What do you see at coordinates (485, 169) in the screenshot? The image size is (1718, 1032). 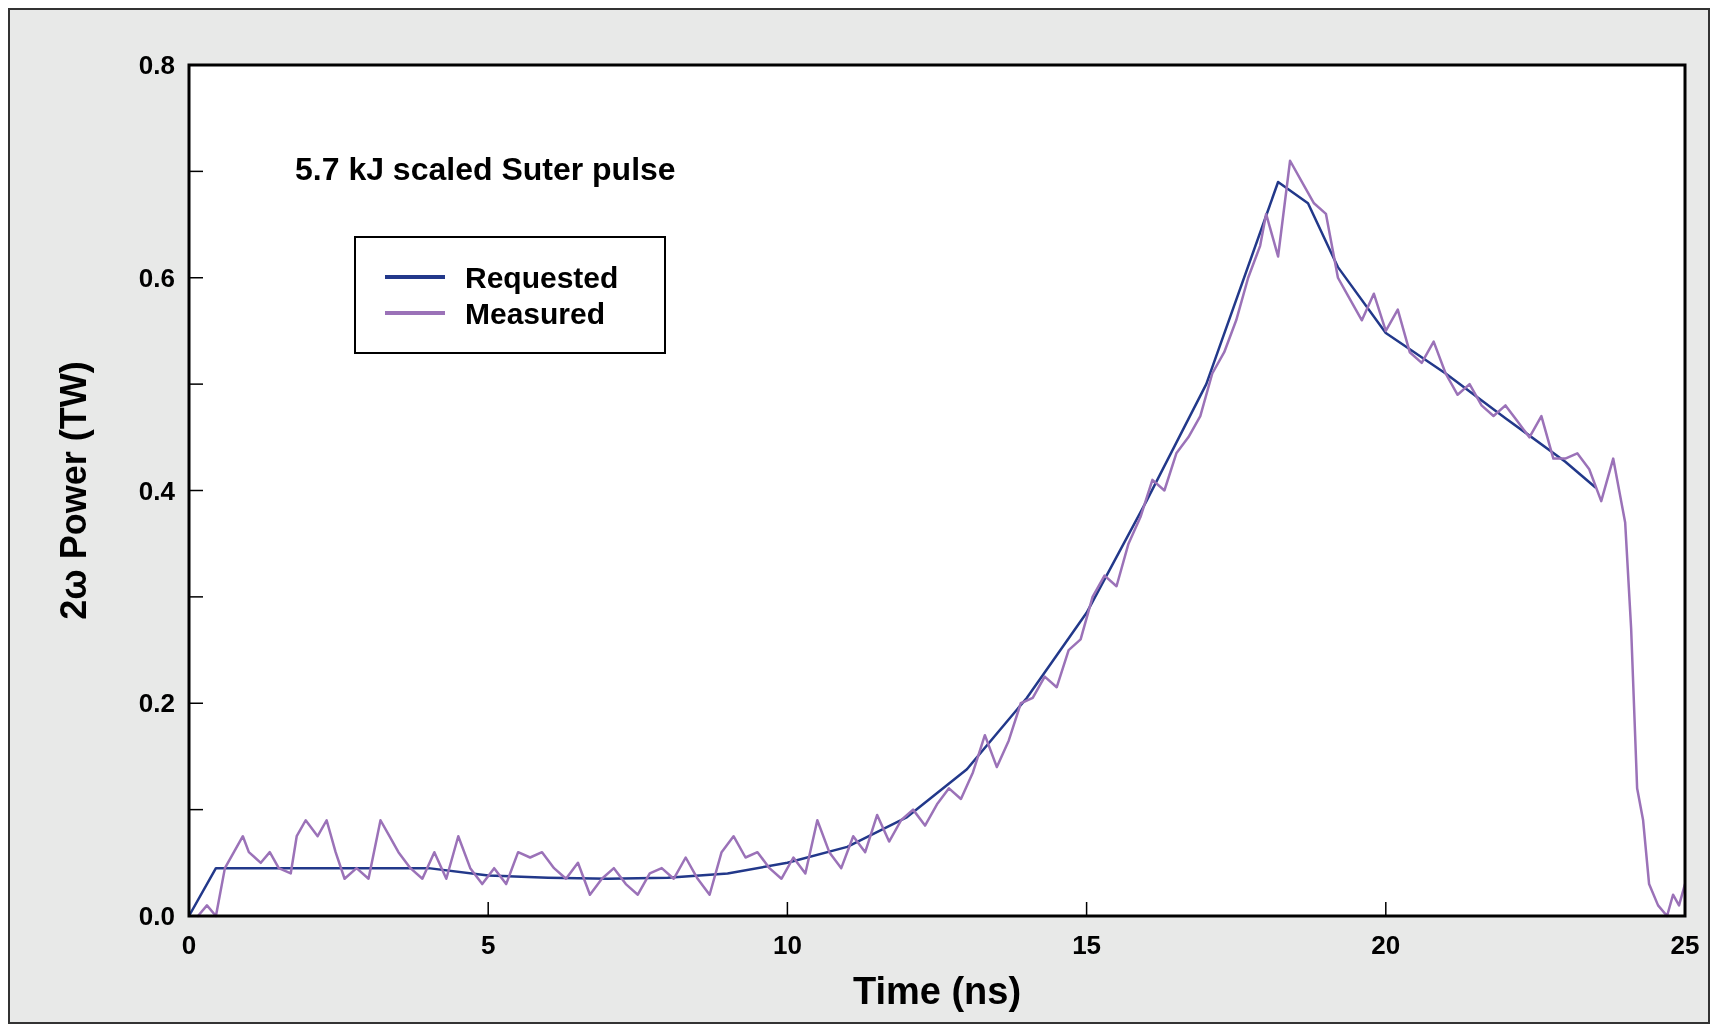 I see `text: 5.7 kJ scaled Suter pulse` at bounding box center [485, 169].